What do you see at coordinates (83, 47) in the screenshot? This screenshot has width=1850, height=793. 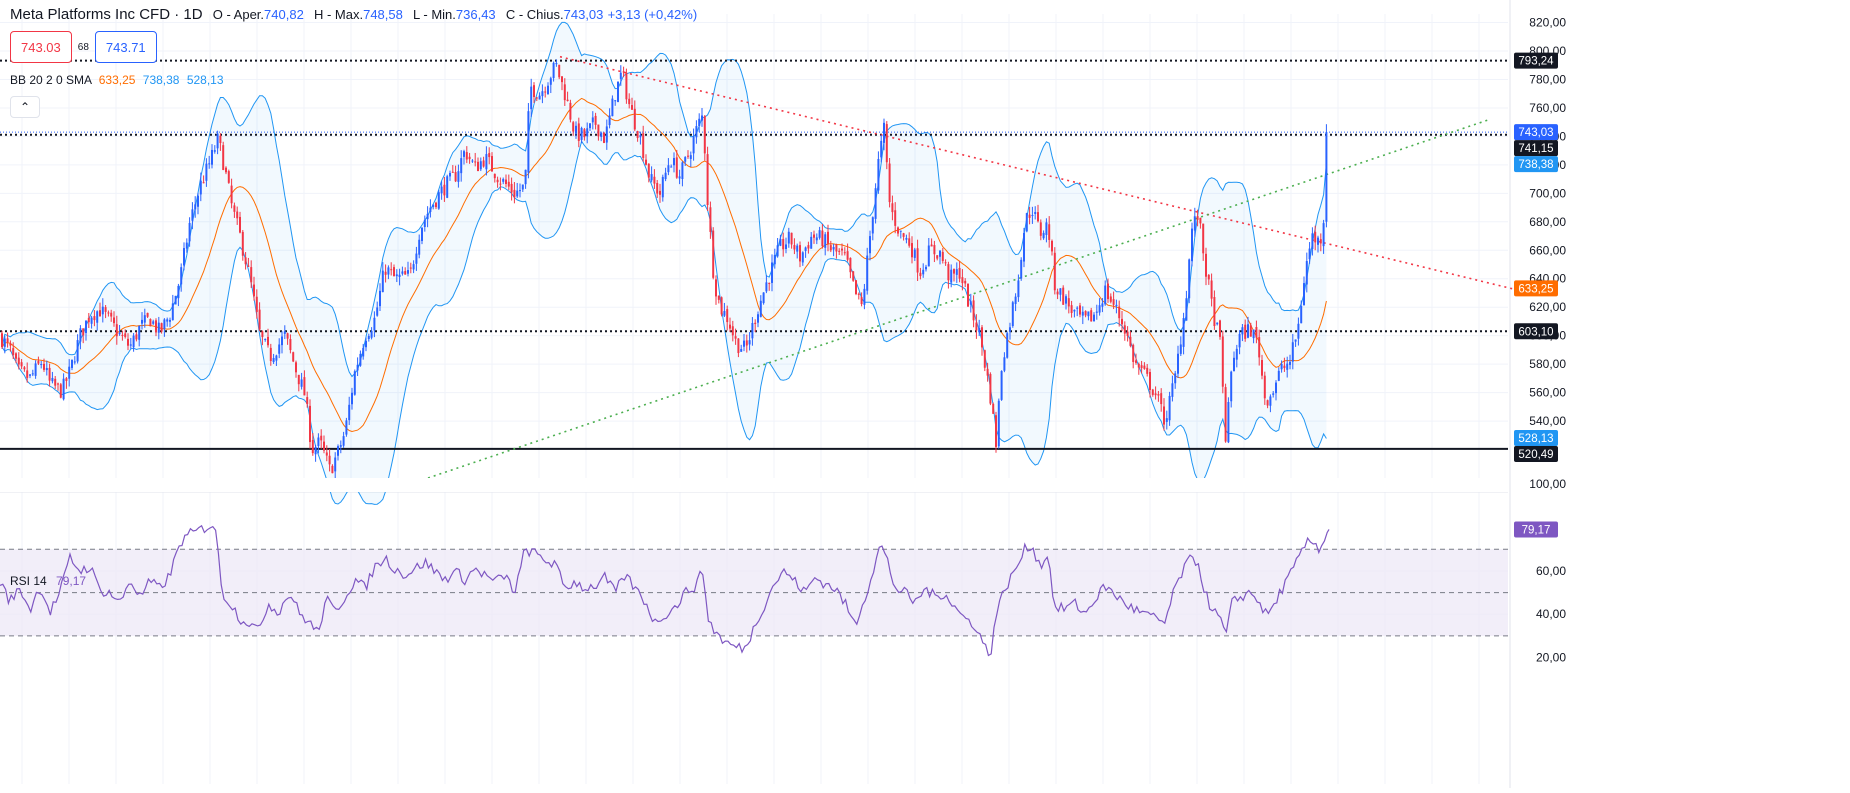 I see `spread-value: 68` at bounding box center [83, 47].